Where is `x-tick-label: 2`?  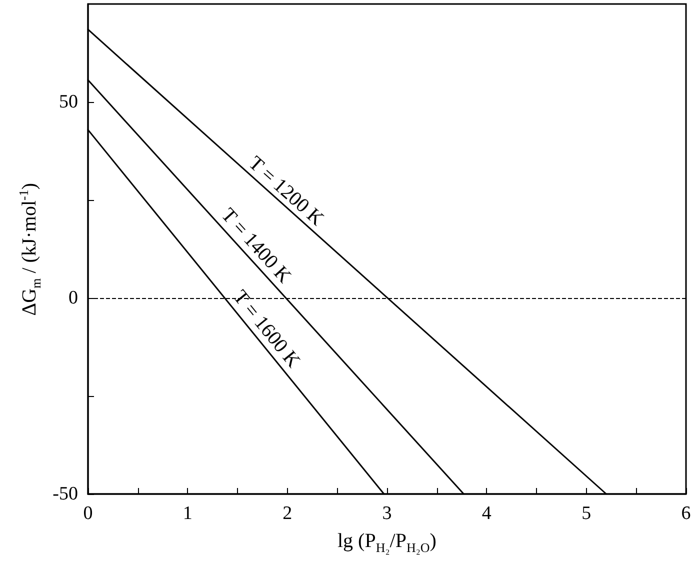 x-tick-label: 2 is located at coordinates (287, 513).